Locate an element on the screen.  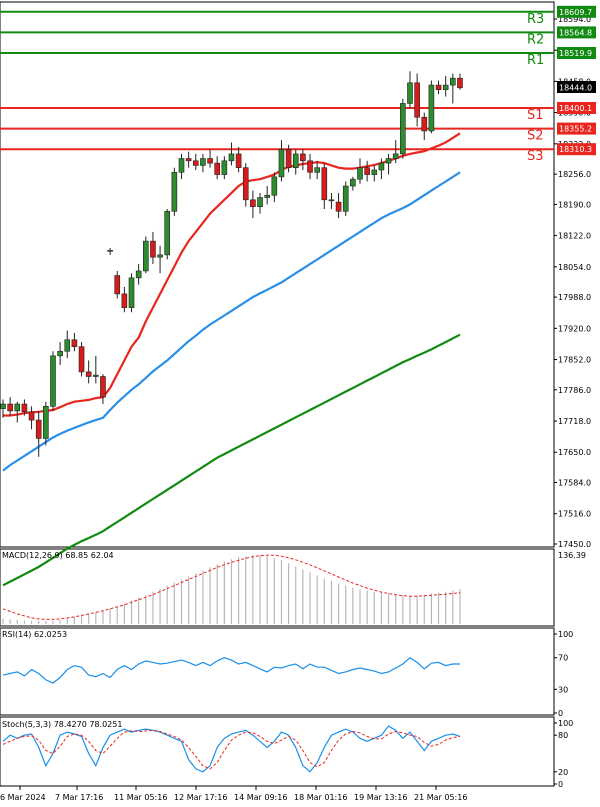
price-tick-label: 17516.0 is located at coordinates (574, 514).